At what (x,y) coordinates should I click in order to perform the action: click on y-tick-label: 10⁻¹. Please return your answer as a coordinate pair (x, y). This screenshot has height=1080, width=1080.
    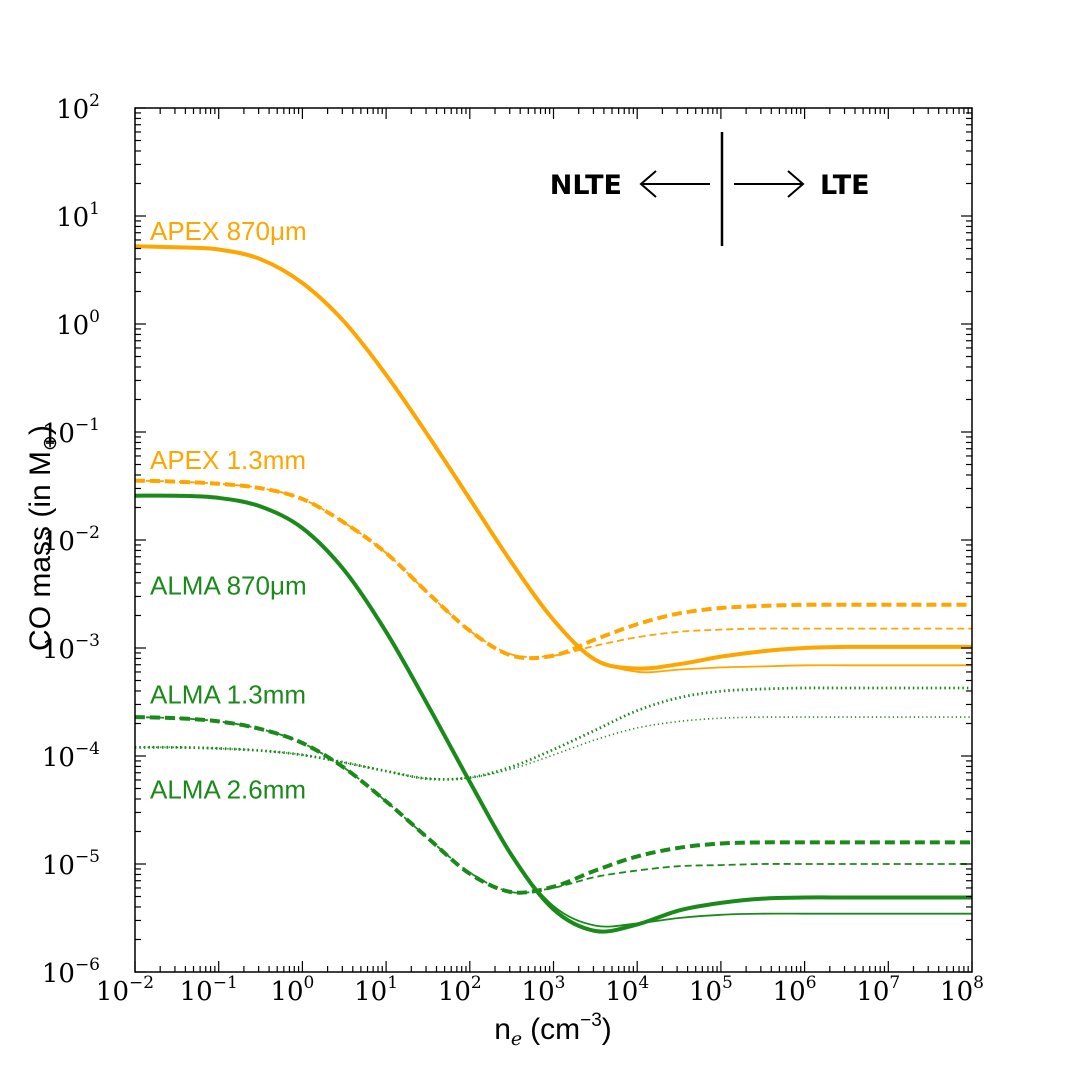
    Looking at the image, I should click on (71, 432).